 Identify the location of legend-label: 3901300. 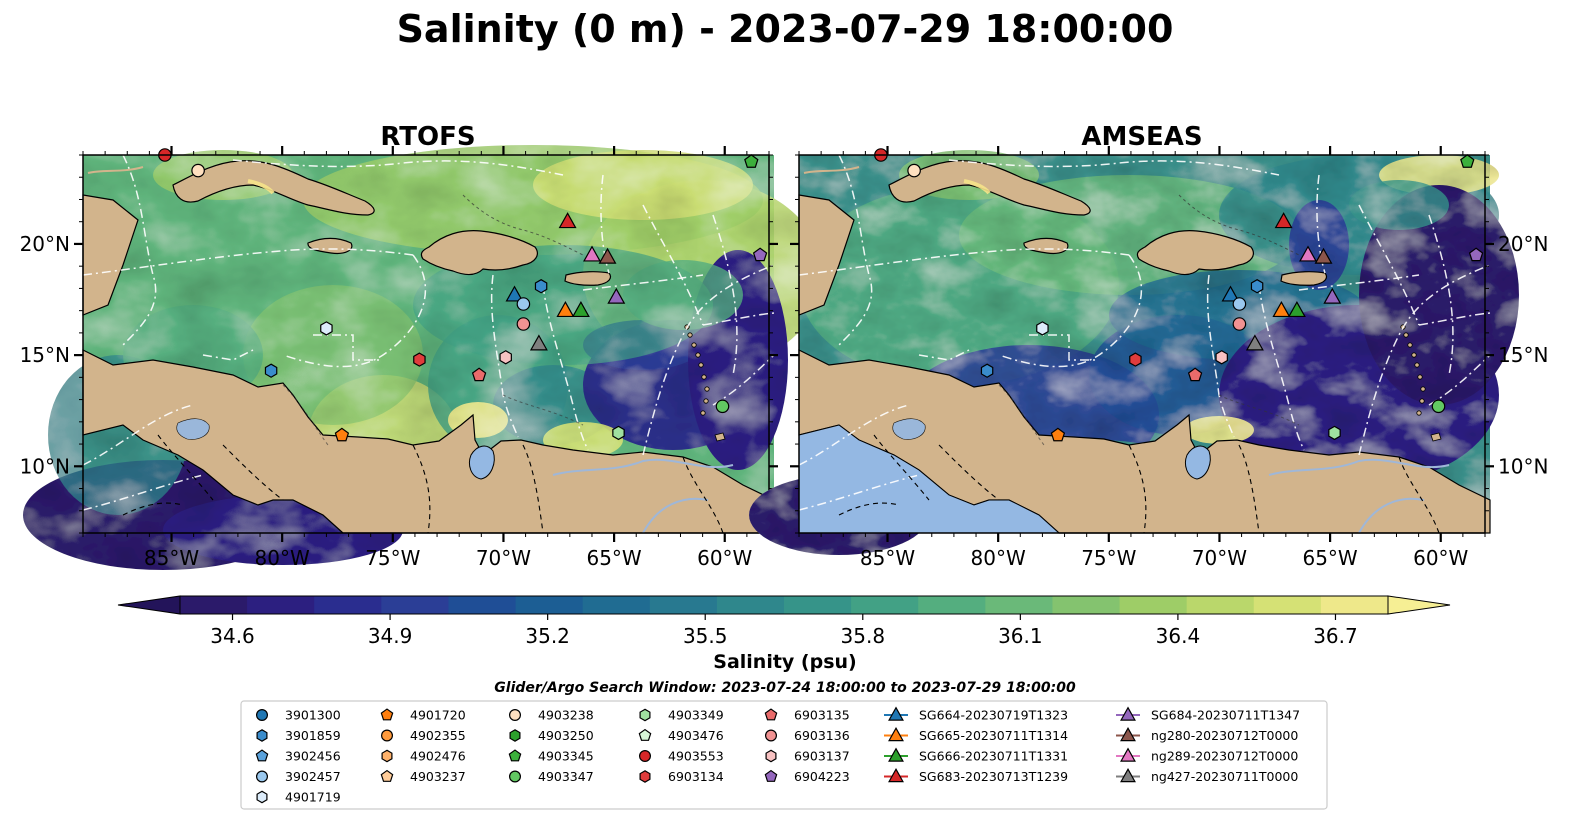
(313, 715).